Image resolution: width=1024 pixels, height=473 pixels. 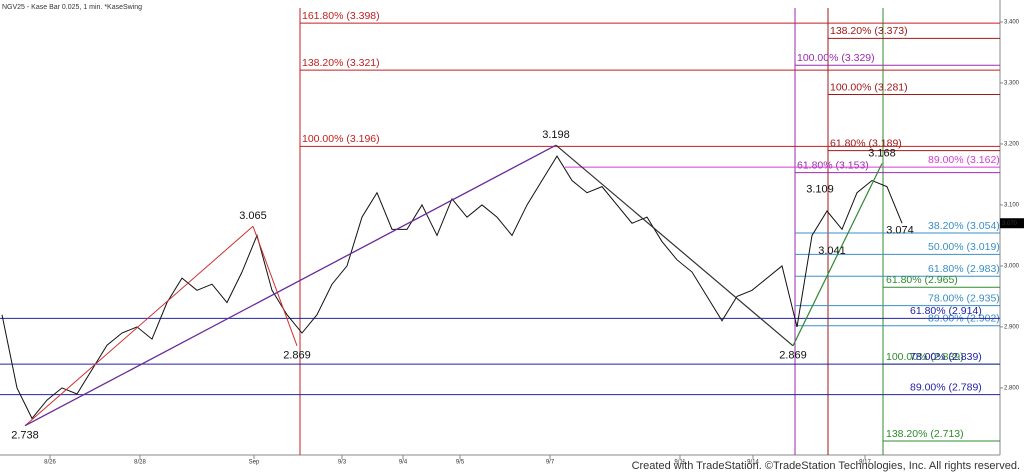 What do you see at coordinates (460, 463) in the screenshot?
I see `x-tick-label: 9/5` at bounding box center [460, 463].